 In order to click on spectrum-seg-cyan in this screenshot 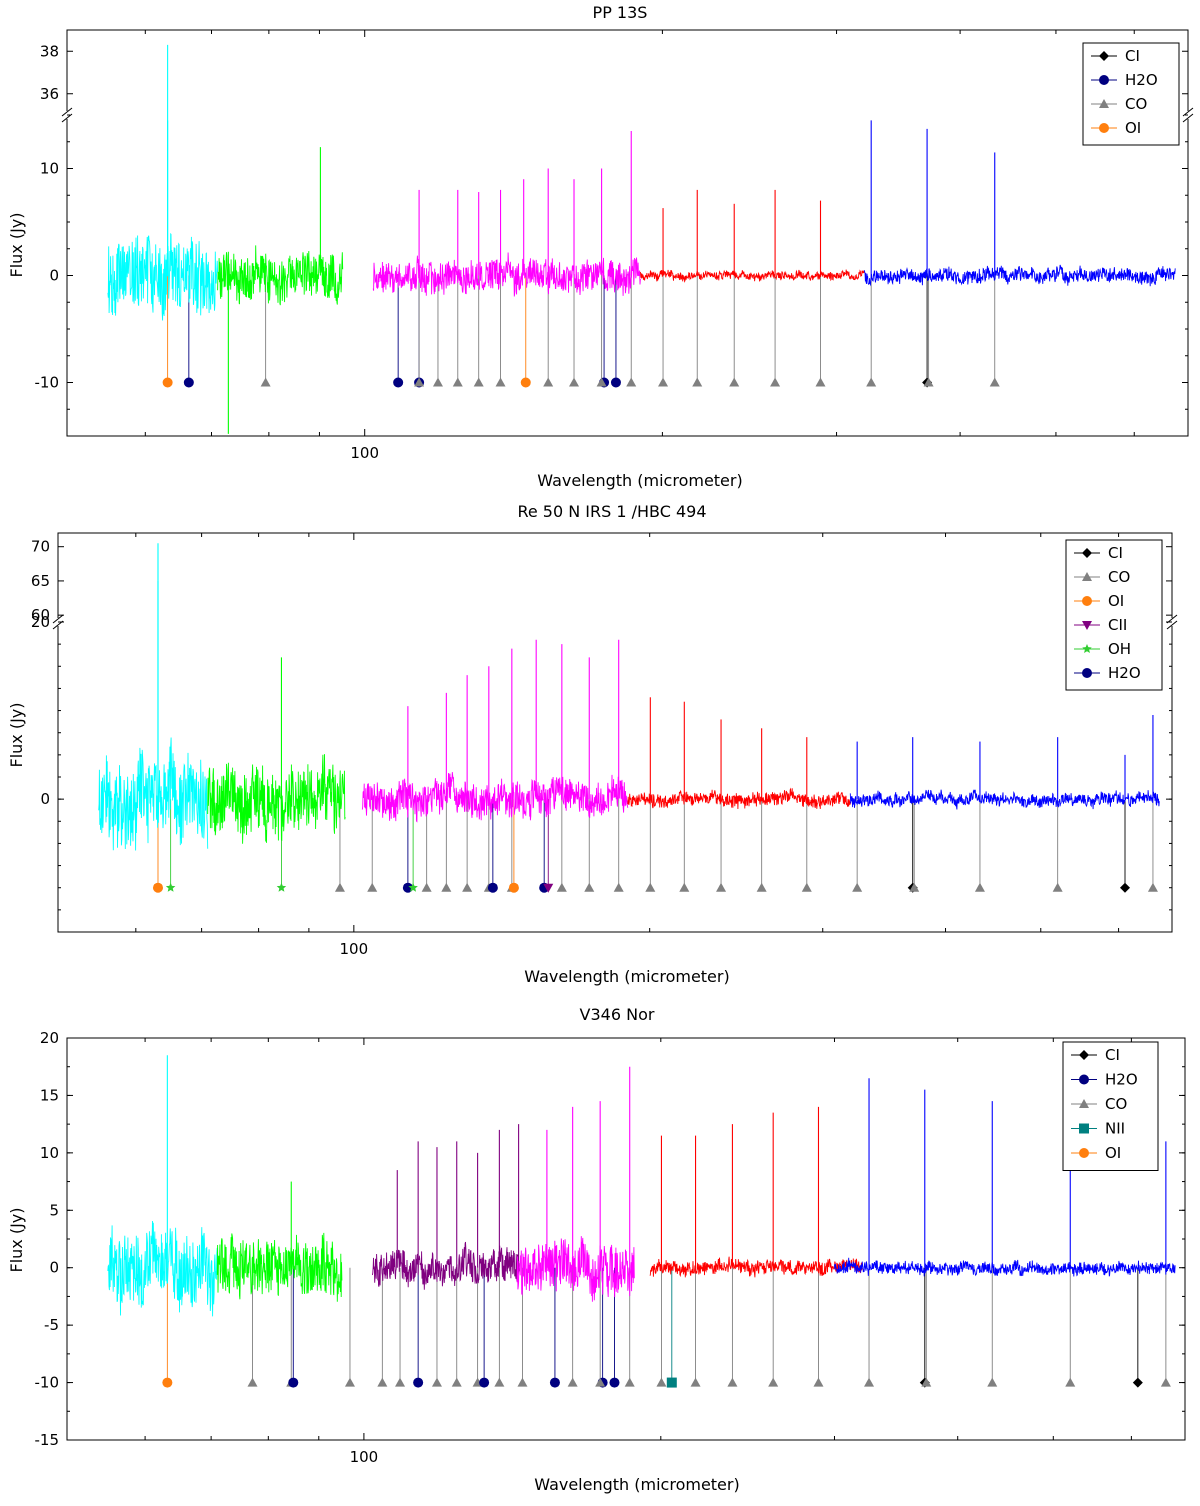, I will do `click(153, 794)`.